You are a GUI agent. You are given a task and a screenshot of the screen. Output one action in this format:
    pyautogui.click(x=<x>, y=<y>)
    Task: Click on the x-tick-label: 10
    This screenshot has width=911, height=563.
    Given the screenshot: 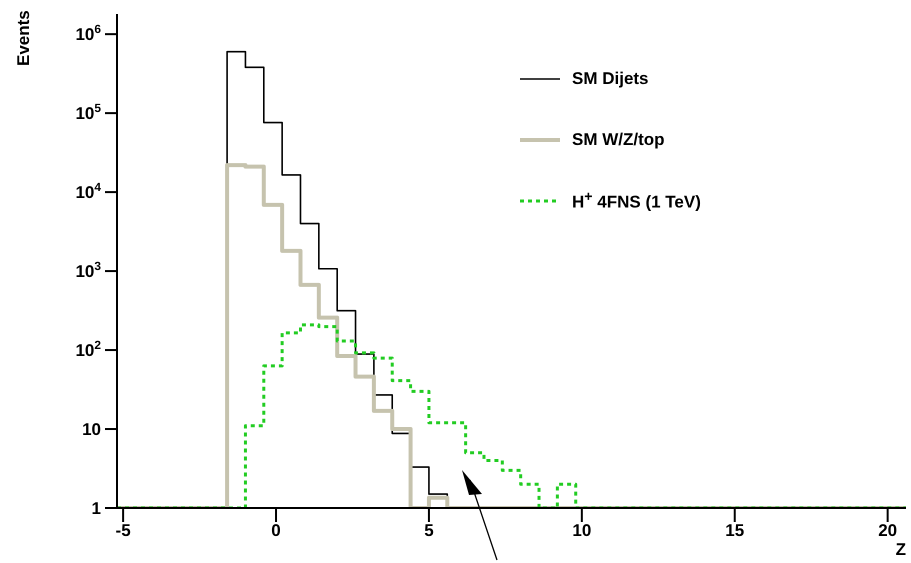 What is the action you would take?
    pyautogui.click(x=582, y=530)
    